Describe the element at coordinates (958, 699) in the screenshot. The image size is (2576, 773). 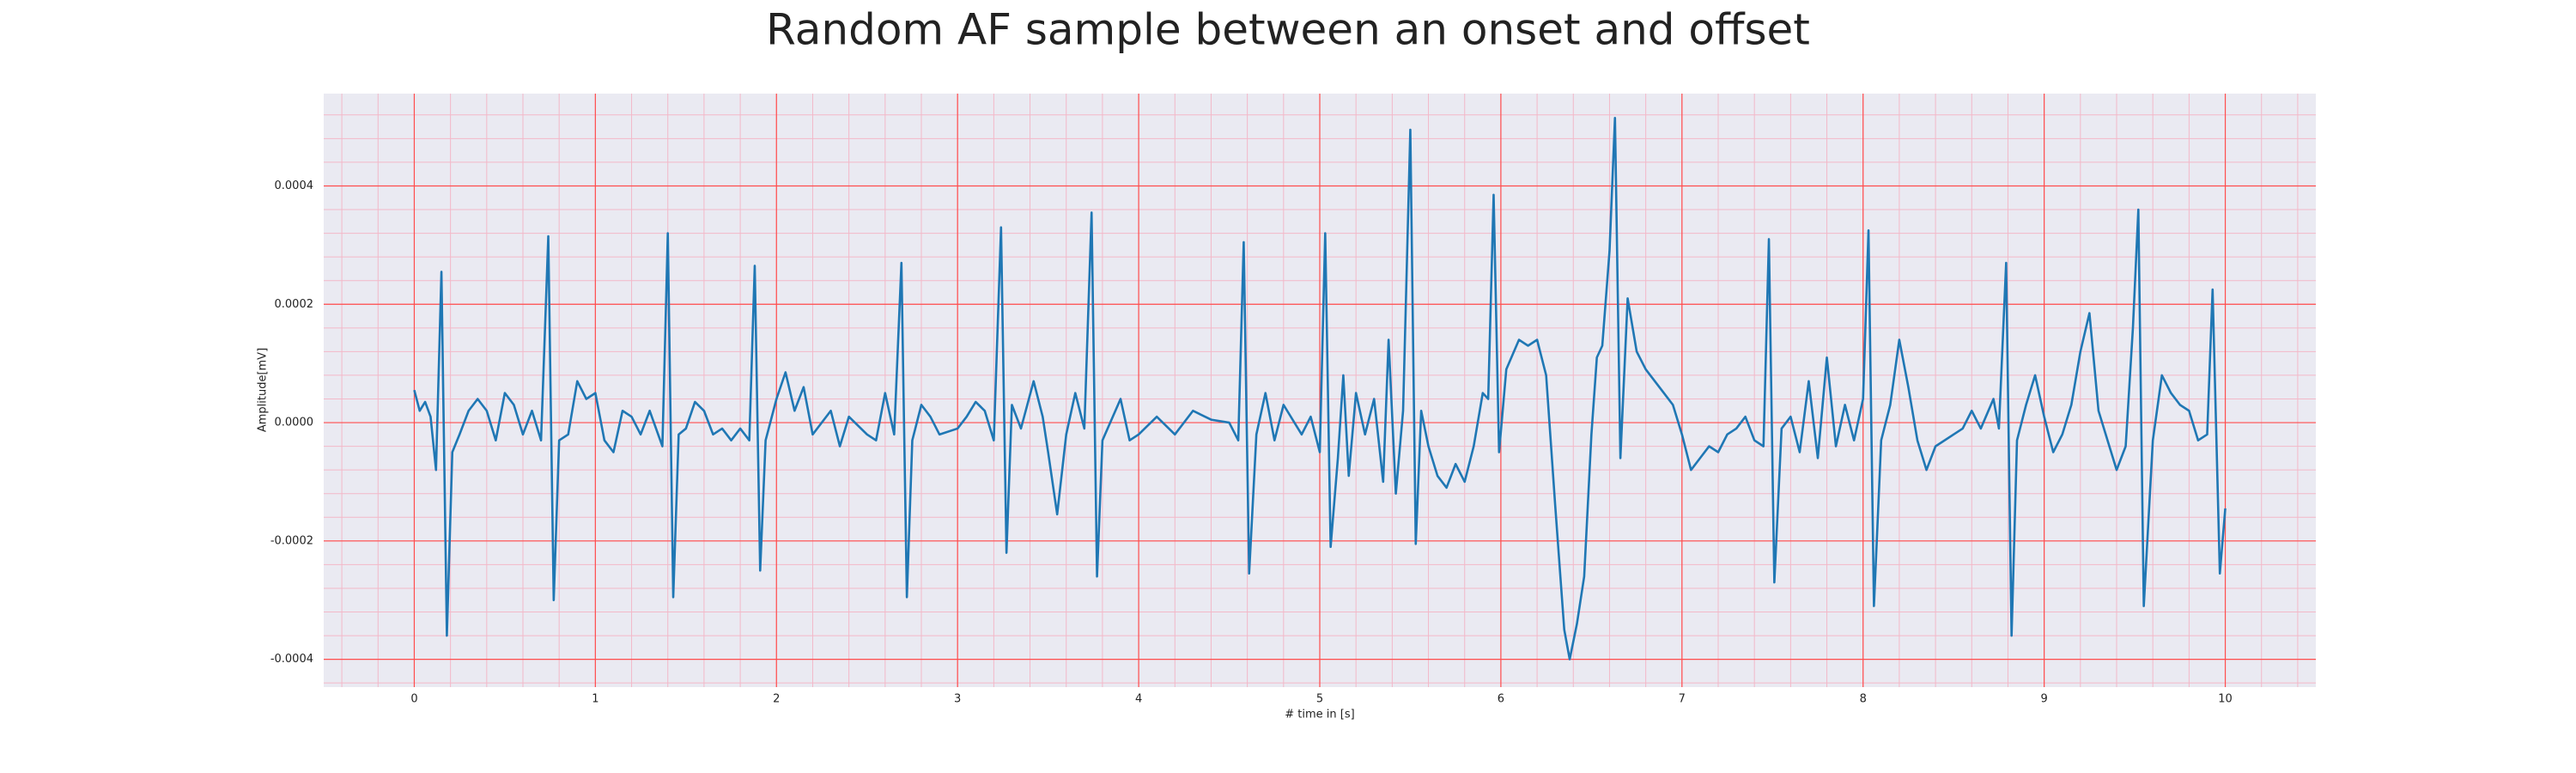
I see `x-tick-label: 3` at that location.